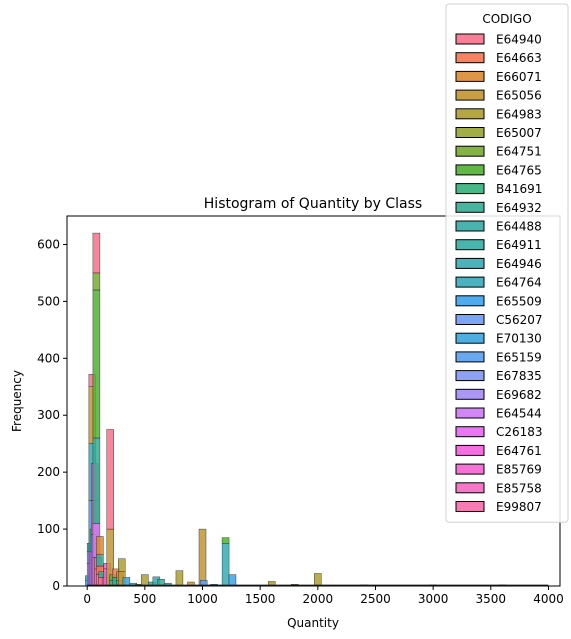 The height and width of the screenshot is (639, 571). What do you see at coordinates (519, 264) in the screenshot?
I see `legend-label-e64946: E64946` at bounding box center [519, 264].